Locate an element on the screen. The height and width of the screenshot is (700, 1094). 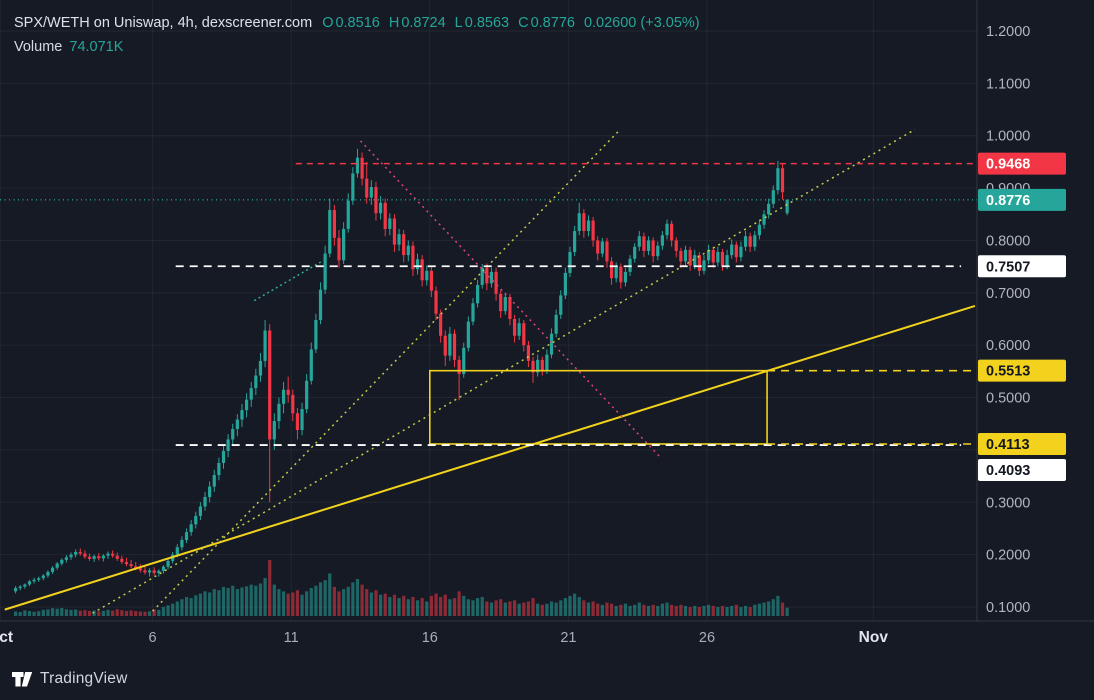
price-badge-0.9468 is located at coordinates (1022, 163).